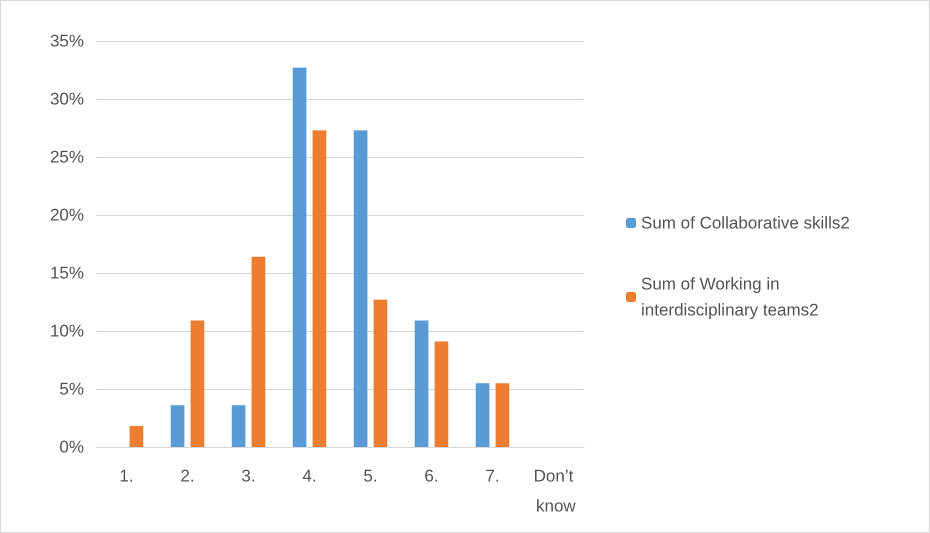 The height and width of the screenshot is (533, 930). What do you see at coordinates (553, 491) in the screenshot?
I see `x-tick-label: Don’t know` at bounding box center [553, 491].